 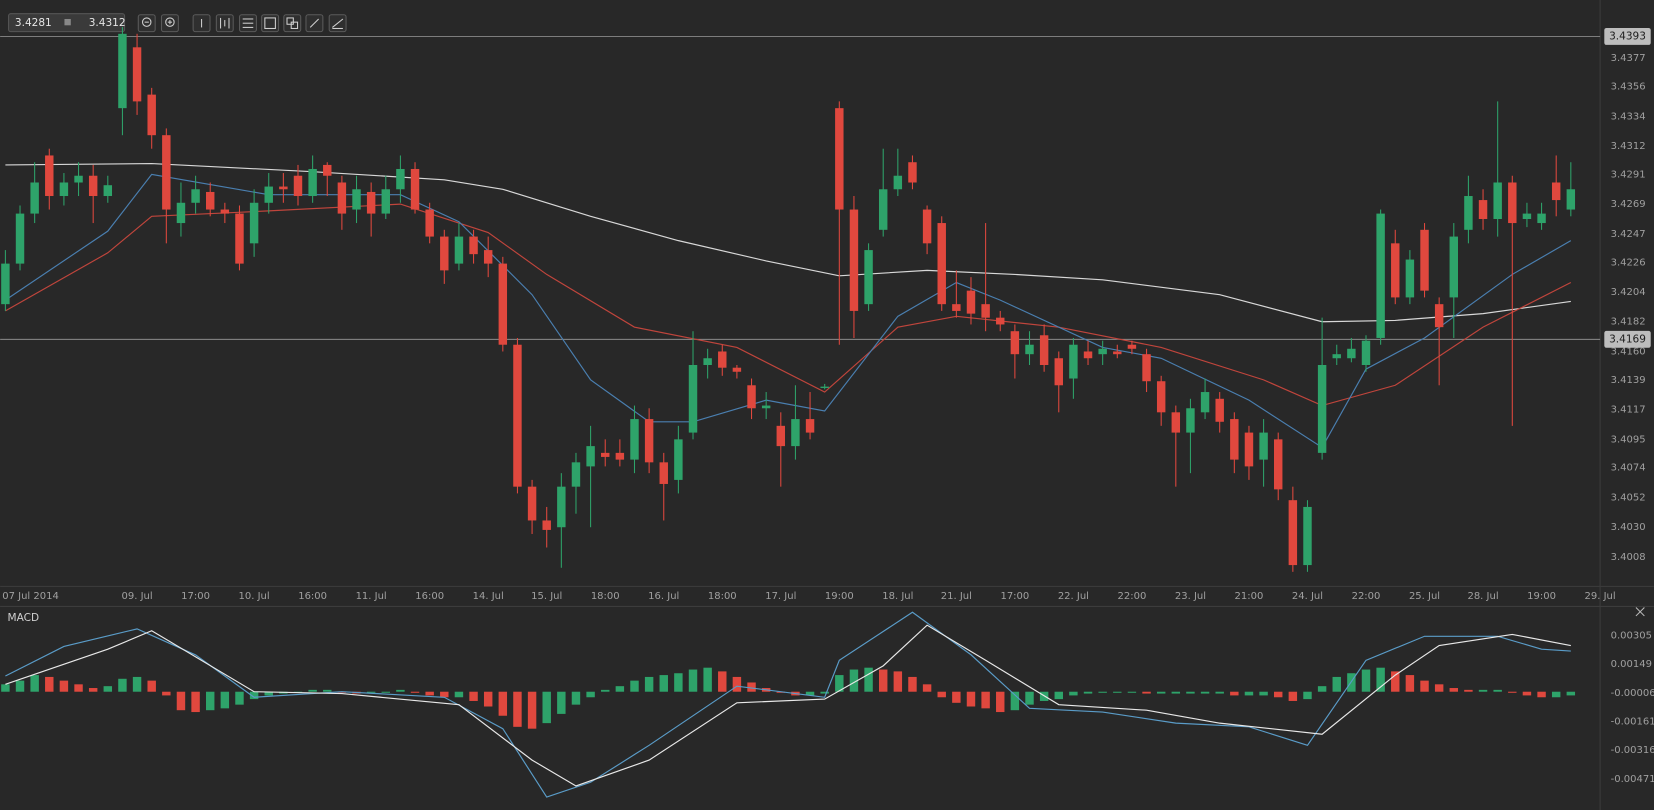 What do you see at coordinates (1632, 779) in the screenshot?
I see `y-tick-label: -0.00471` at bounding box center [1632, 779].